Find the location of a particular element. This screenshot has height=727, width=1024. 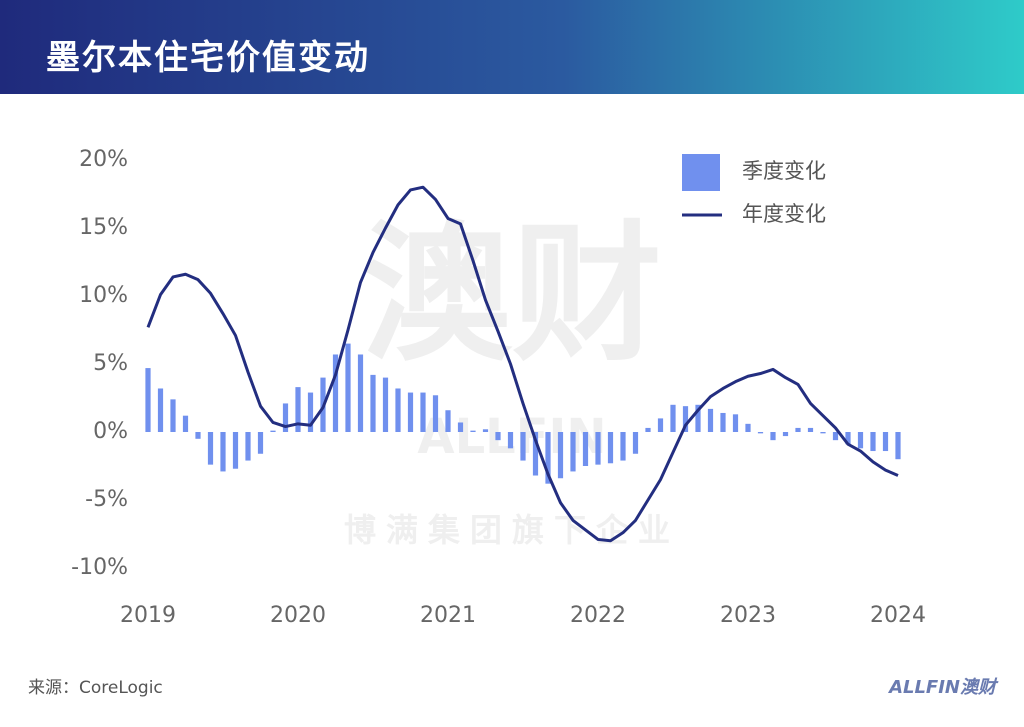

y-tick-label: 5% is located at coordinates (110, 363).